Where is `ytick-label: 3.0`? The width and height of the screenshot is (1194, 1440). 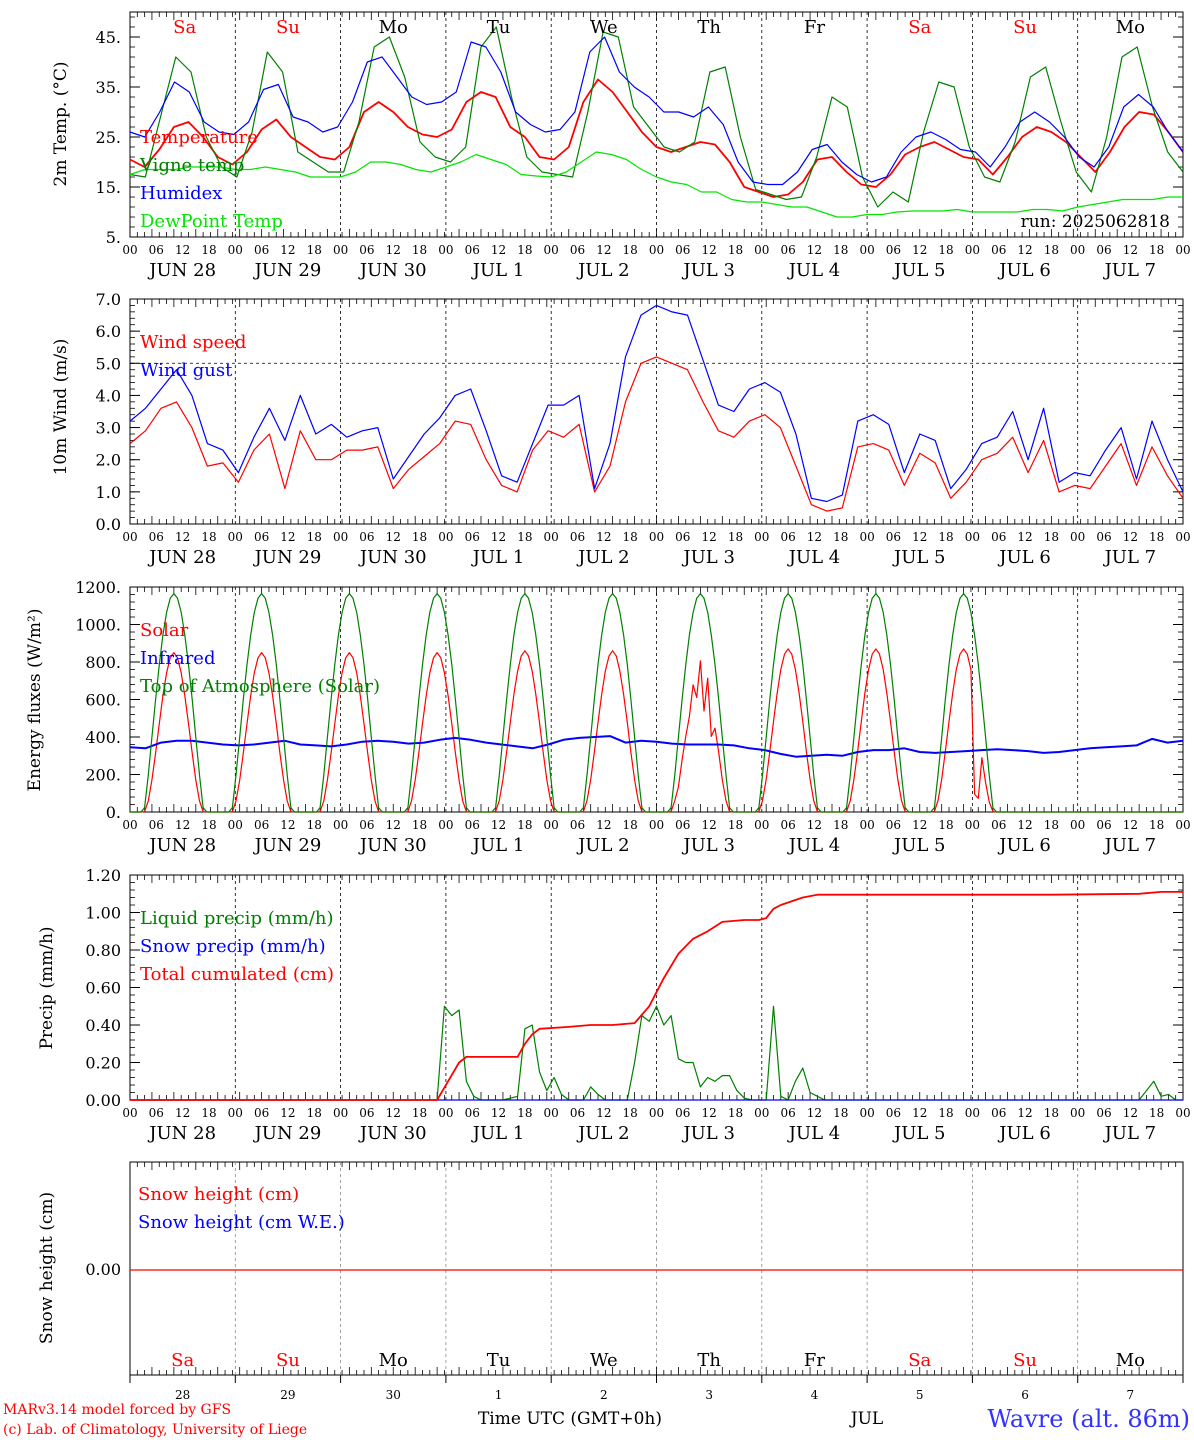 ytick-label: 3.0 is located at coordinates (108, 428).